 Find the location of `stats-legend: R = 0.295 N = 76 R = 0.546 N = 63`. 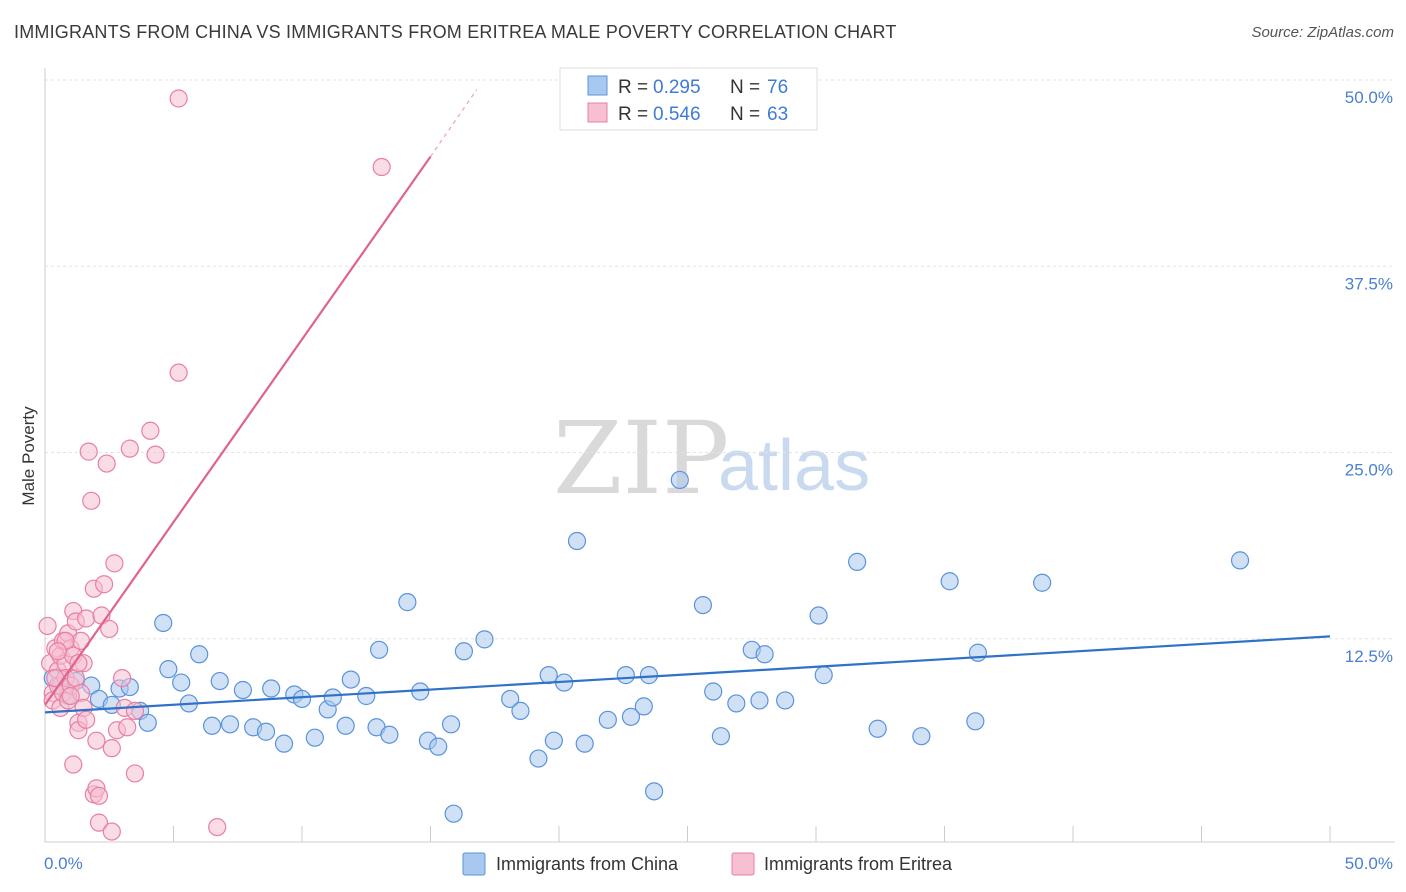

stats-legend: R = 0.295 N = 76 R = 0.546 N = 63 is located at coordinates (688, 99).